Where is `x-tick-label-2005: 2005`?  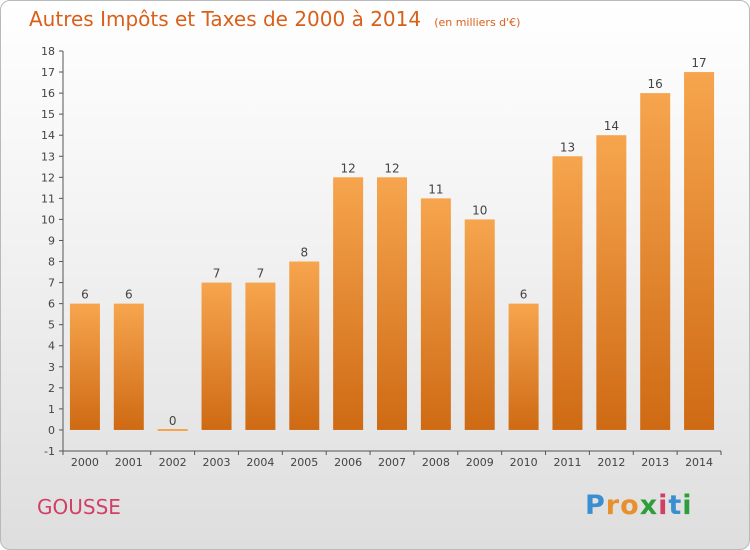
x-tick-label-2005: 2005 is located at coordinates (304, 462).